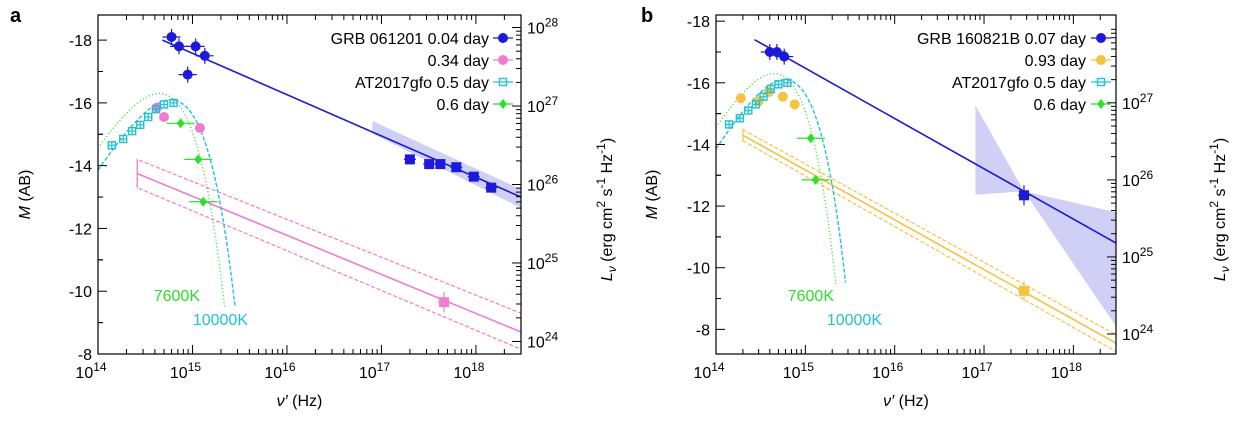  What do you see at coordinates (652, 212) in the screenshot?
I see `y-axis-symbol: M` at bounding box center [652, 212].